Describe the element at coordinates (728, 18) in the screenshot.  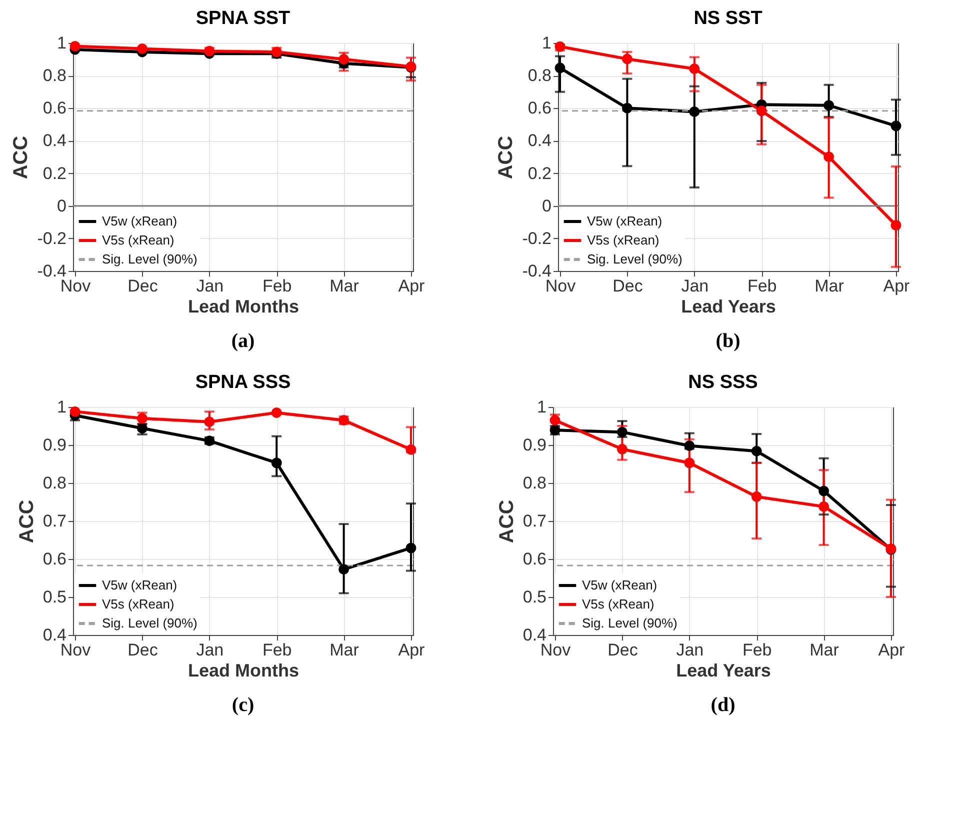
I see `chart-title: NS SST` at that location.